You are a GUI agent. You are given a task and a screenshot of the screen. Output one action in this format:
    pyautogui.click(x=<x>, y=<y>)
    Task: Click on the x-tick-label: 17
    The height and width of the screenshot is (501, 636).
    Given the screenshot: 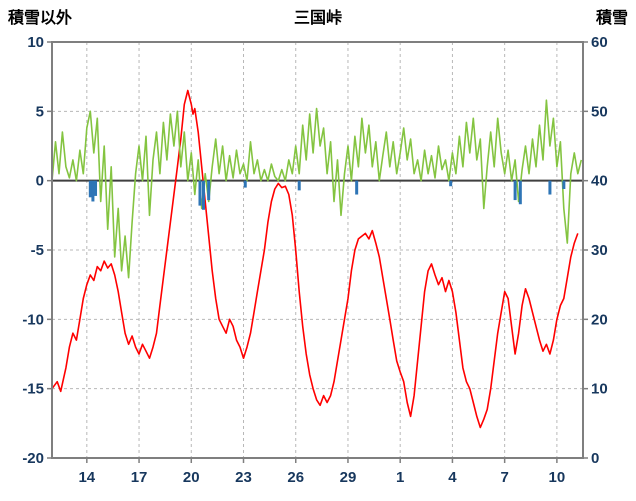 What is the action you would take?
    pyautogui.click(x=139, y=477)
    